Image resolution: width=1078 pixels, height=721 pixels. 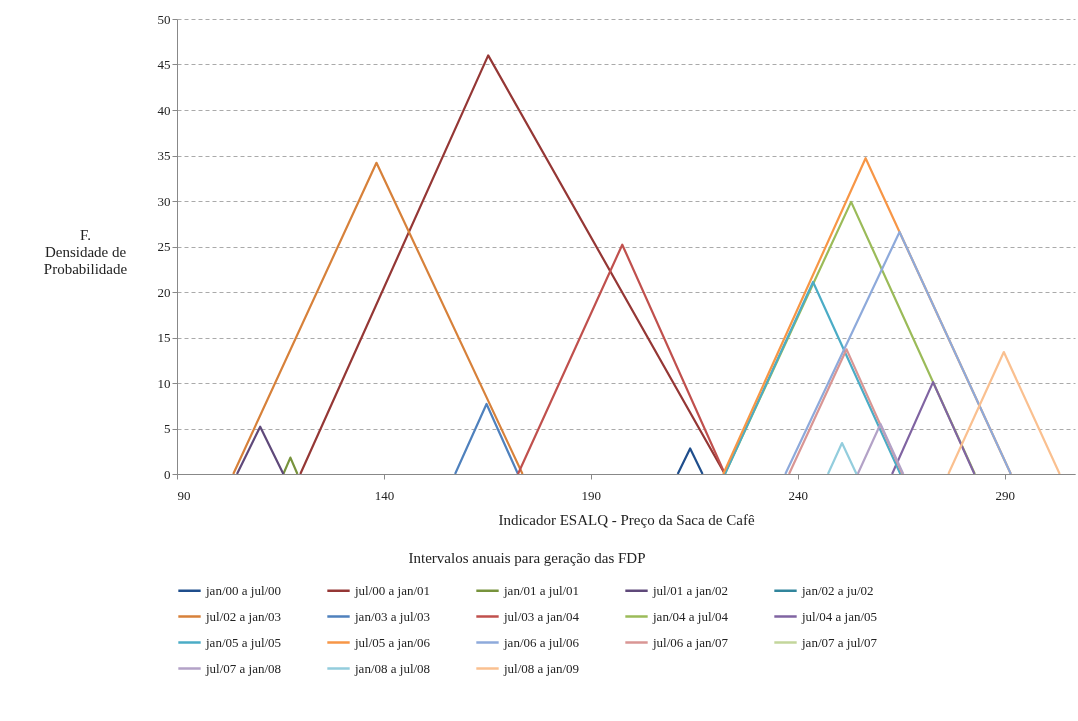 I want to click on legend-label: jan/00 a jul/00, so click(x=243, y=590).